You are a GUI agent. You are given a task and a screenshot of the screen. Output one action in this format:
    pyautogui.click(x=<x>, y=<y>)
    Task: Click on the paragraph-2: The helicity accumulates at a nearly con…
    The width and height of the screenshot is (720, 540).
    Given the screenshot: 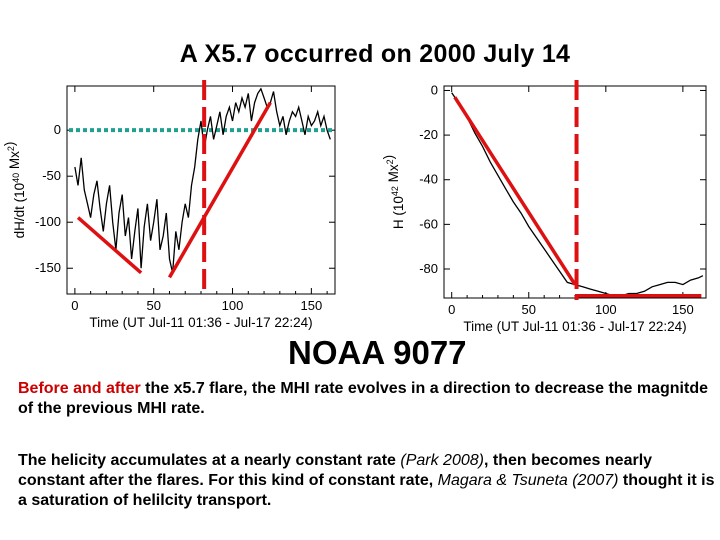 What is the action you would take?
    pyautogui.click(x=368, y=481)
    